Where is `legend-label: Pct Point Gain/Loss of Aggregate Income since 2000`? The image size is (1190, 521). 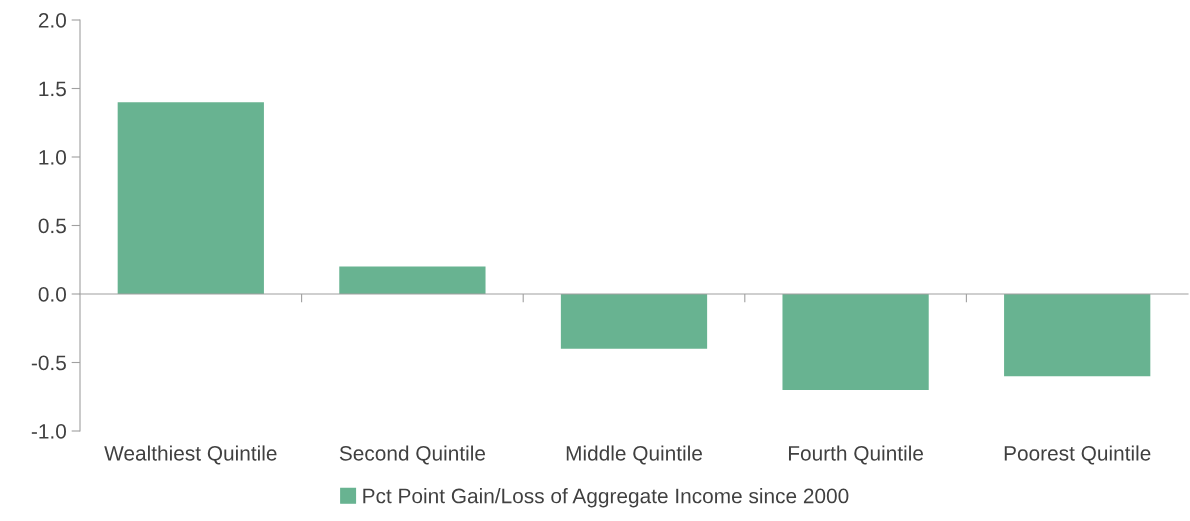
legend-label: Pct Point Gain/Loss of Aggregate Income since 2000 is located at coordinates (606, 498).